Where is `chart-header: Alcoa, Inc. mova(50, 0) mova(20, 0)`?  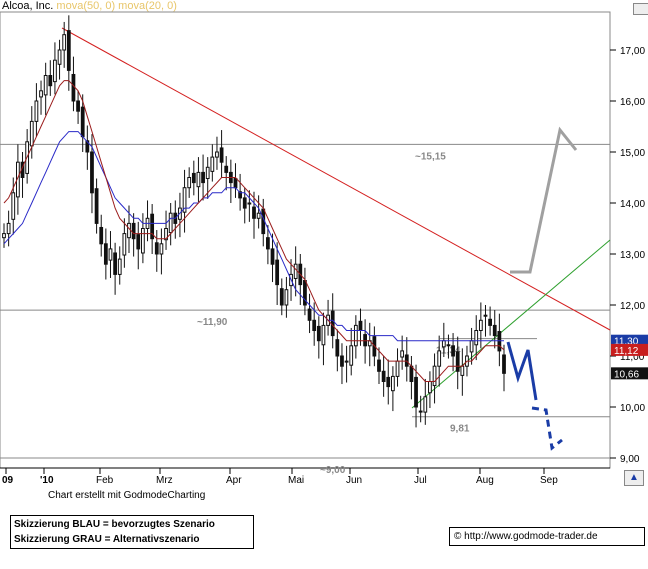 chart-header: Alcoa, Inc. mova(50, 0) mova(20, 0) is located at coordinates (89, 6).